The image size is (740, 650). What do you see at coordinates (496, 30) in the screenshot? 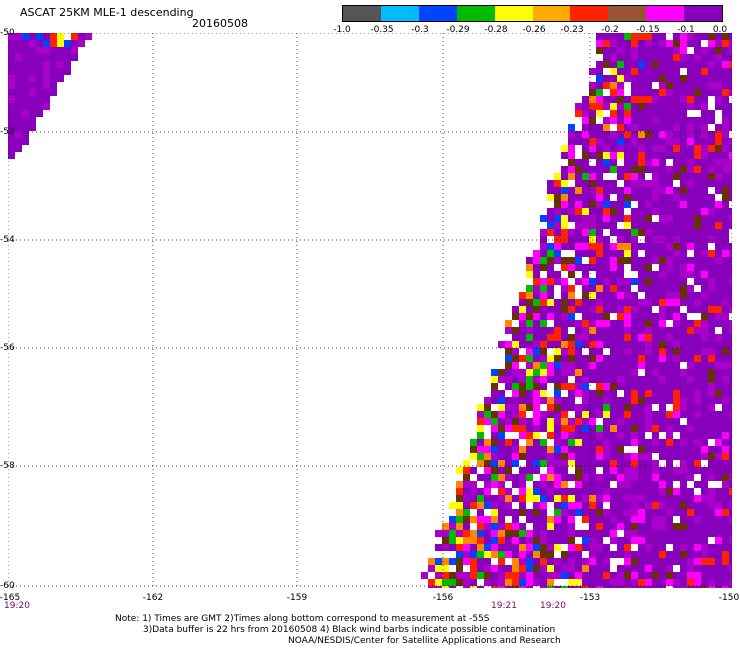
I see `colorbar-tick-label: -0.28` at bounding box center [496, 30].